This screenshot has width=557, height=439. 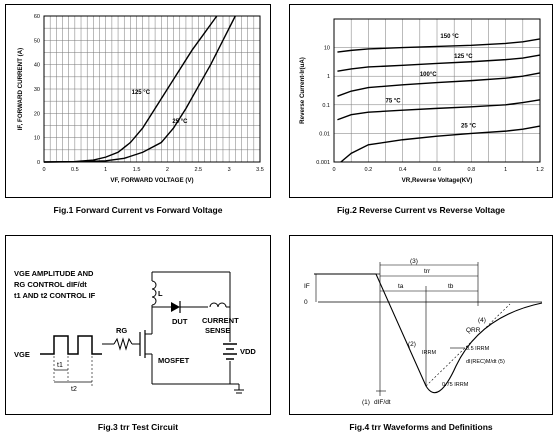 What do you see at coordinates (307, 286) in the screenshot?
I see `if-label: IF` at bounding box center [307, 286].